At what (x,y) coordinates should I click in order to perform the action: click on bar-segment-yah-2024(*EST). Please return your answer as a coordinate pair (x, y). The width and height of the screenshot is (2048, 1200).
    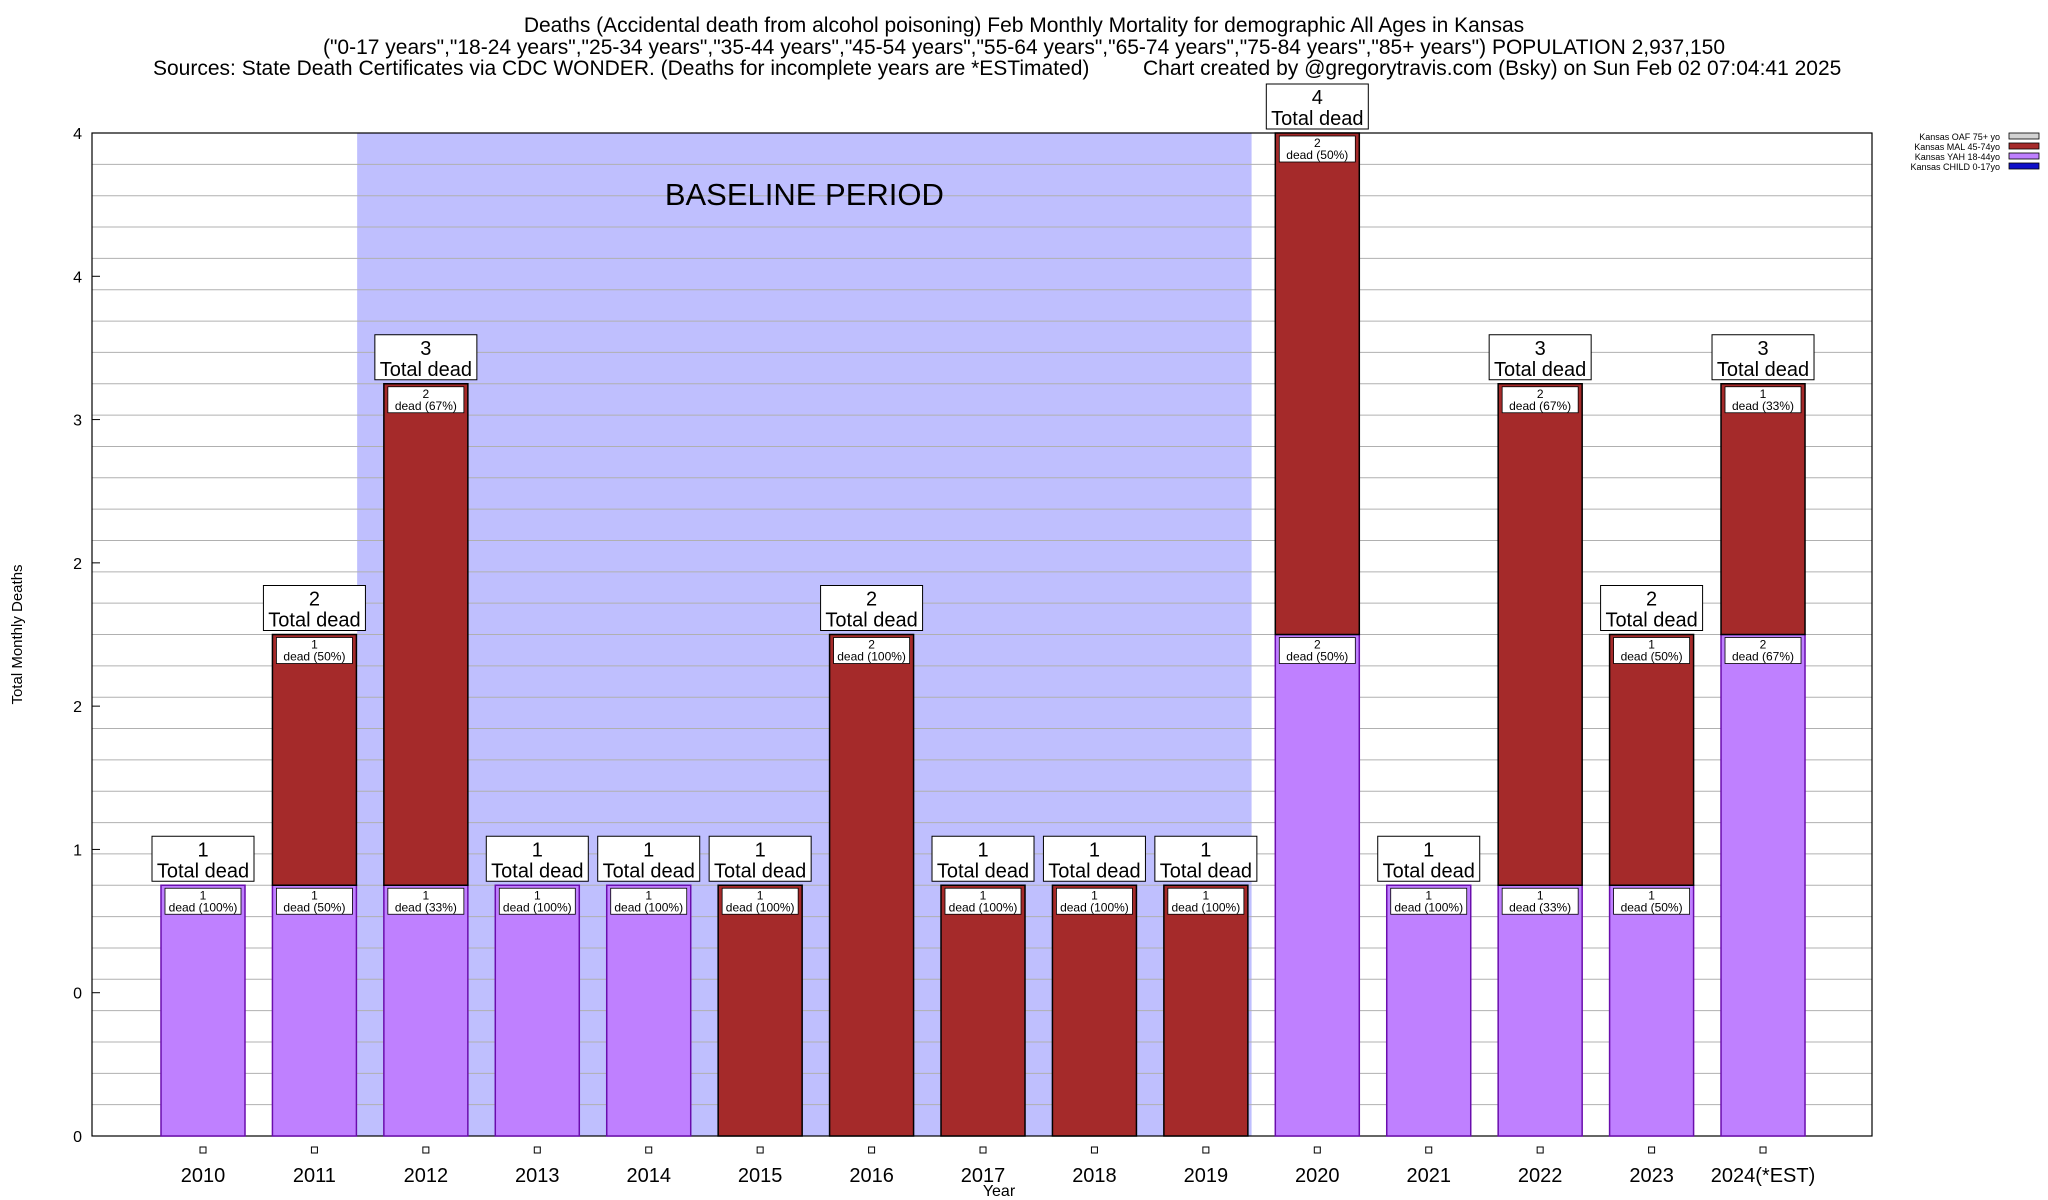
    Looking at the image, I should click on (1763, 885).